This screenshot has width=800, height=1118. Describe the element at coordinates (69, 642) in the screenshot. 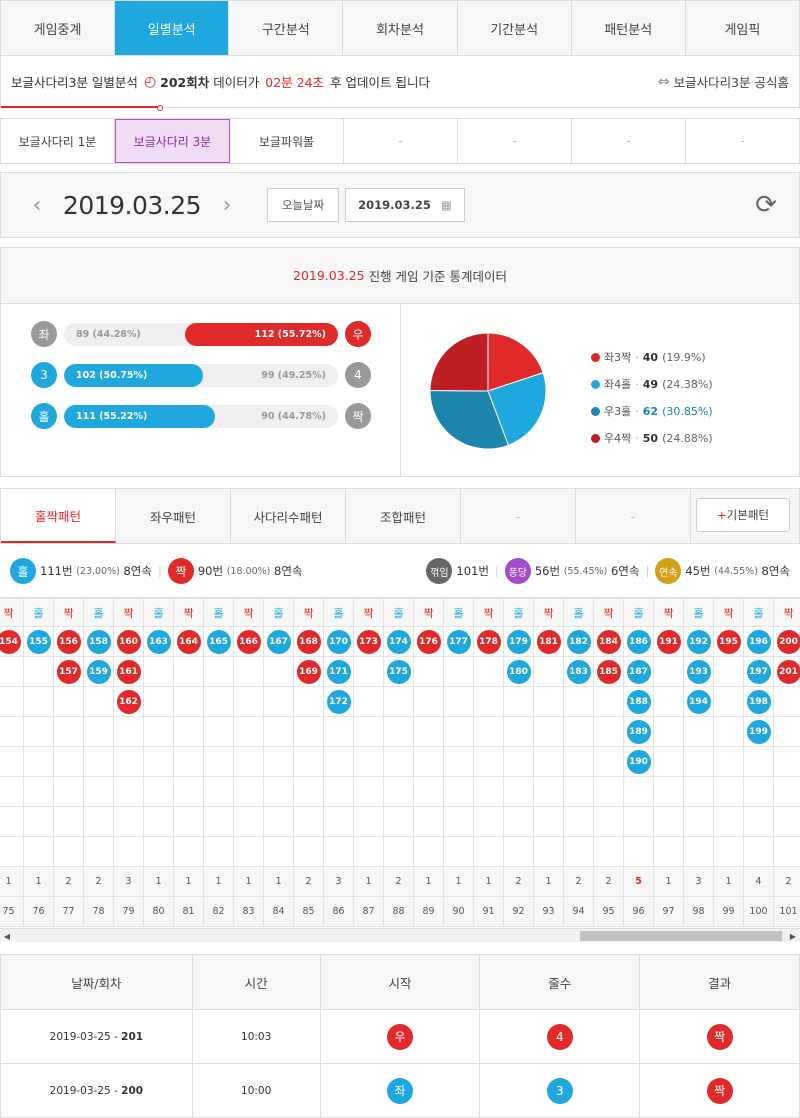

I see `pattern-ball: 156` at that location.